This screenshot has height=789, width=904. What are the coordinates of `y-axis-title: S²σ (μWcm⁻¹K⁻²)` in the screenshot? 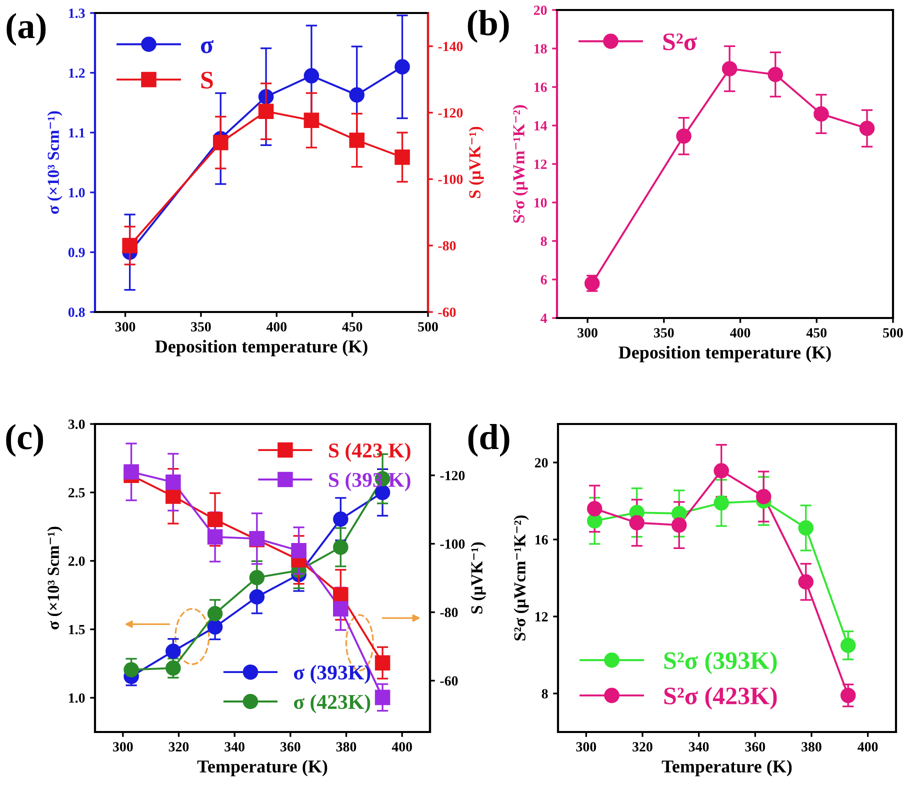 It's located at (521, 577).